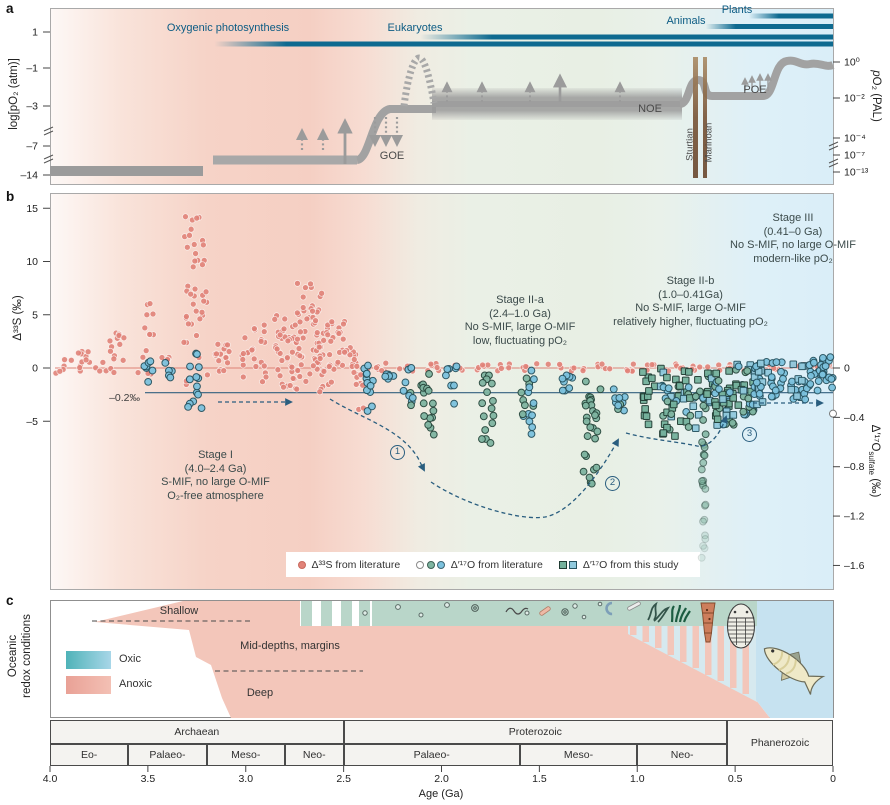 The height and width of the screenshot is (805, 890). I want to click on square-green-icon, so click(562, 564).